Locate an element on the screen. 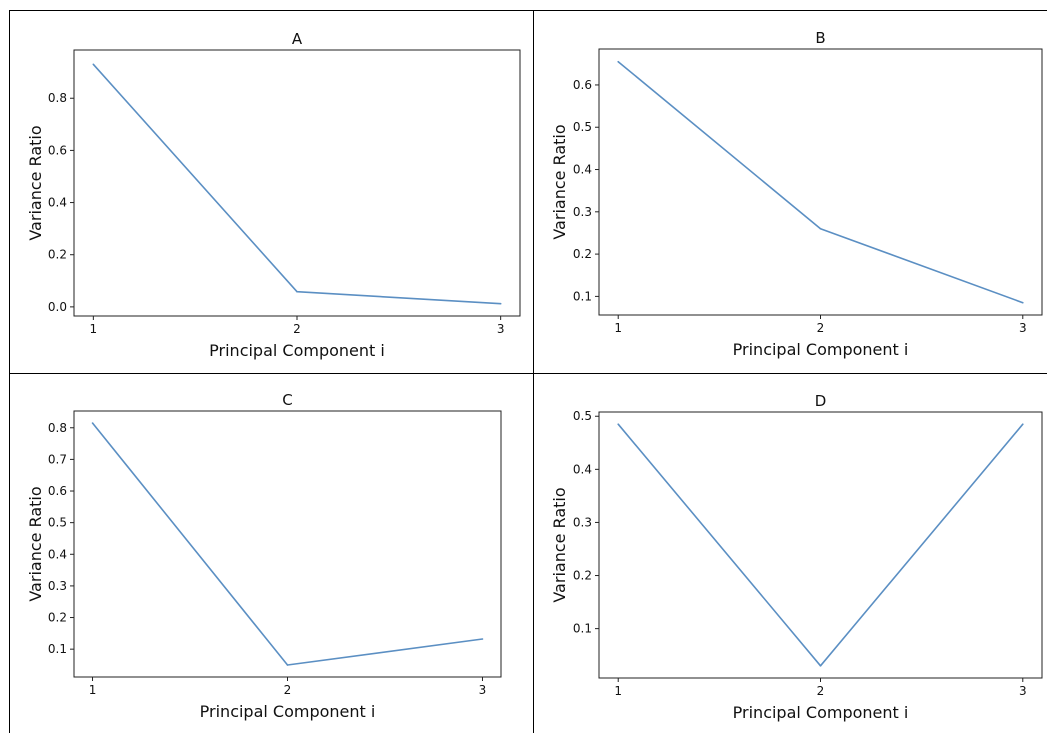 This screenshot has height=733, width=1047. chart-title: C is located at coordinates (287, 400).